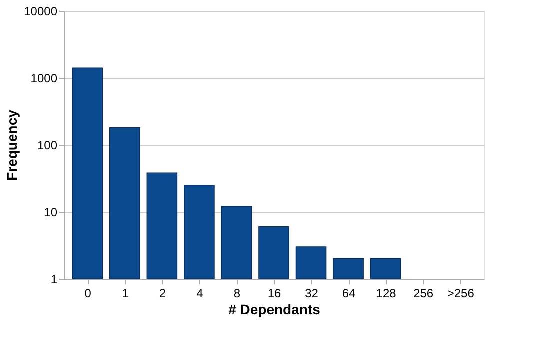 The width and height of the screenshot is (540, 348). Describe the element at coordinates (126, 293) in the screenshot. I see `x-tick-label: 1` at that location.